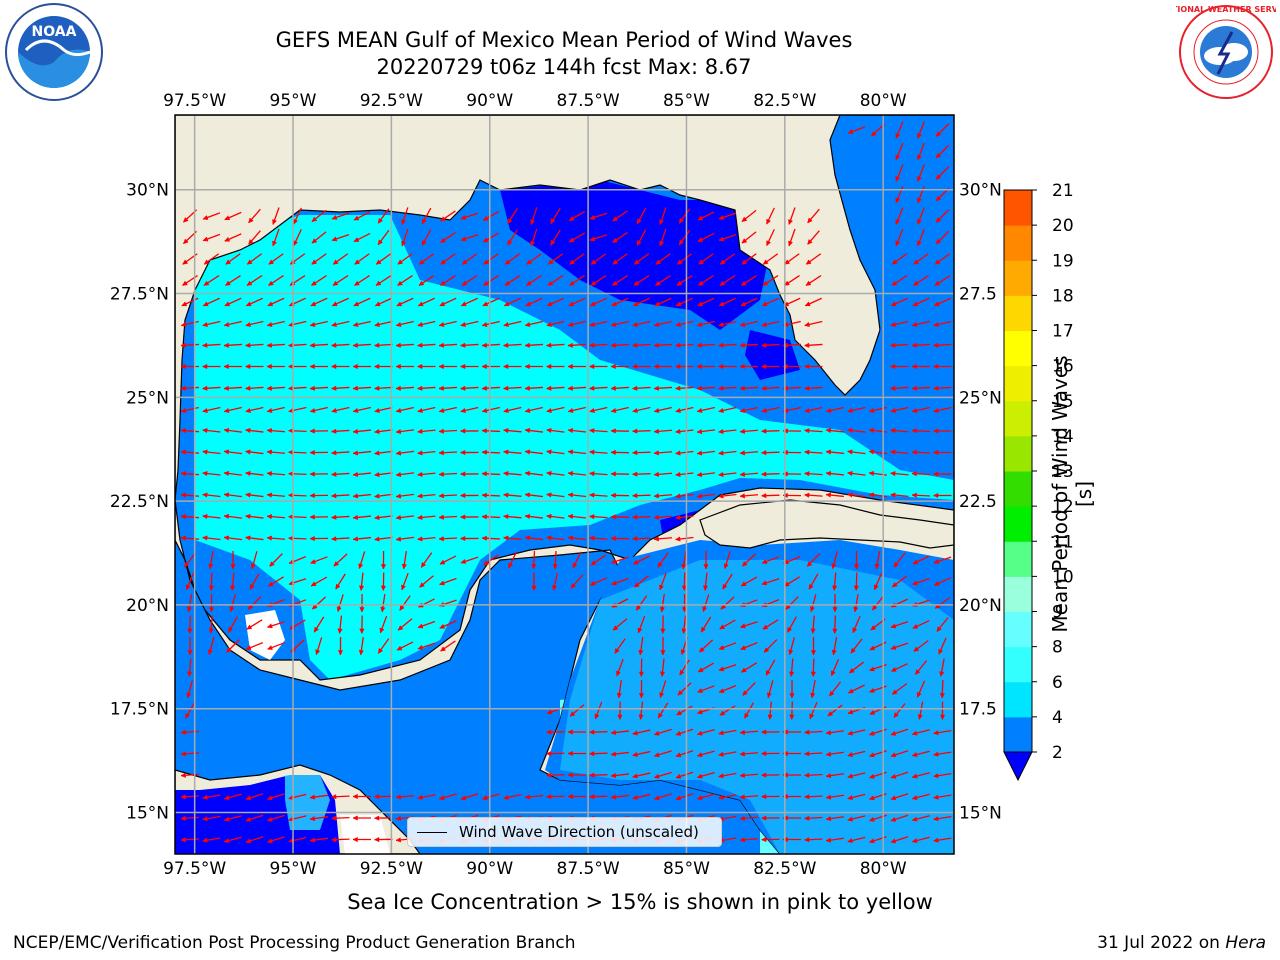  Describe the element at coordinates (579, 832) in the screenshot. I see `legend-label: Wind Wave Direction (unscaled)` at that location.